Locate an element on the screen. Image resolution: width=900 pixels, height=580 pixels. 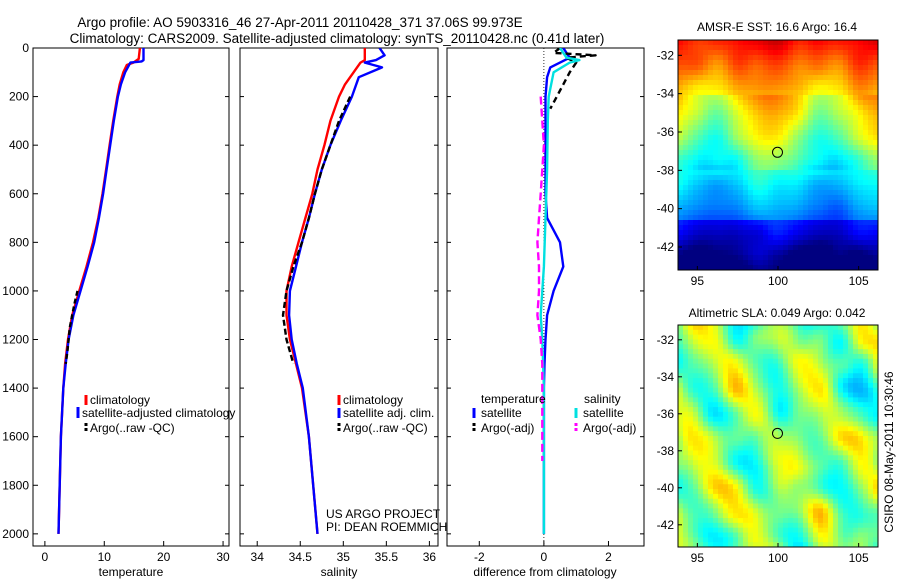
x-tick-label: 30 is located at coordinates (223, 557).